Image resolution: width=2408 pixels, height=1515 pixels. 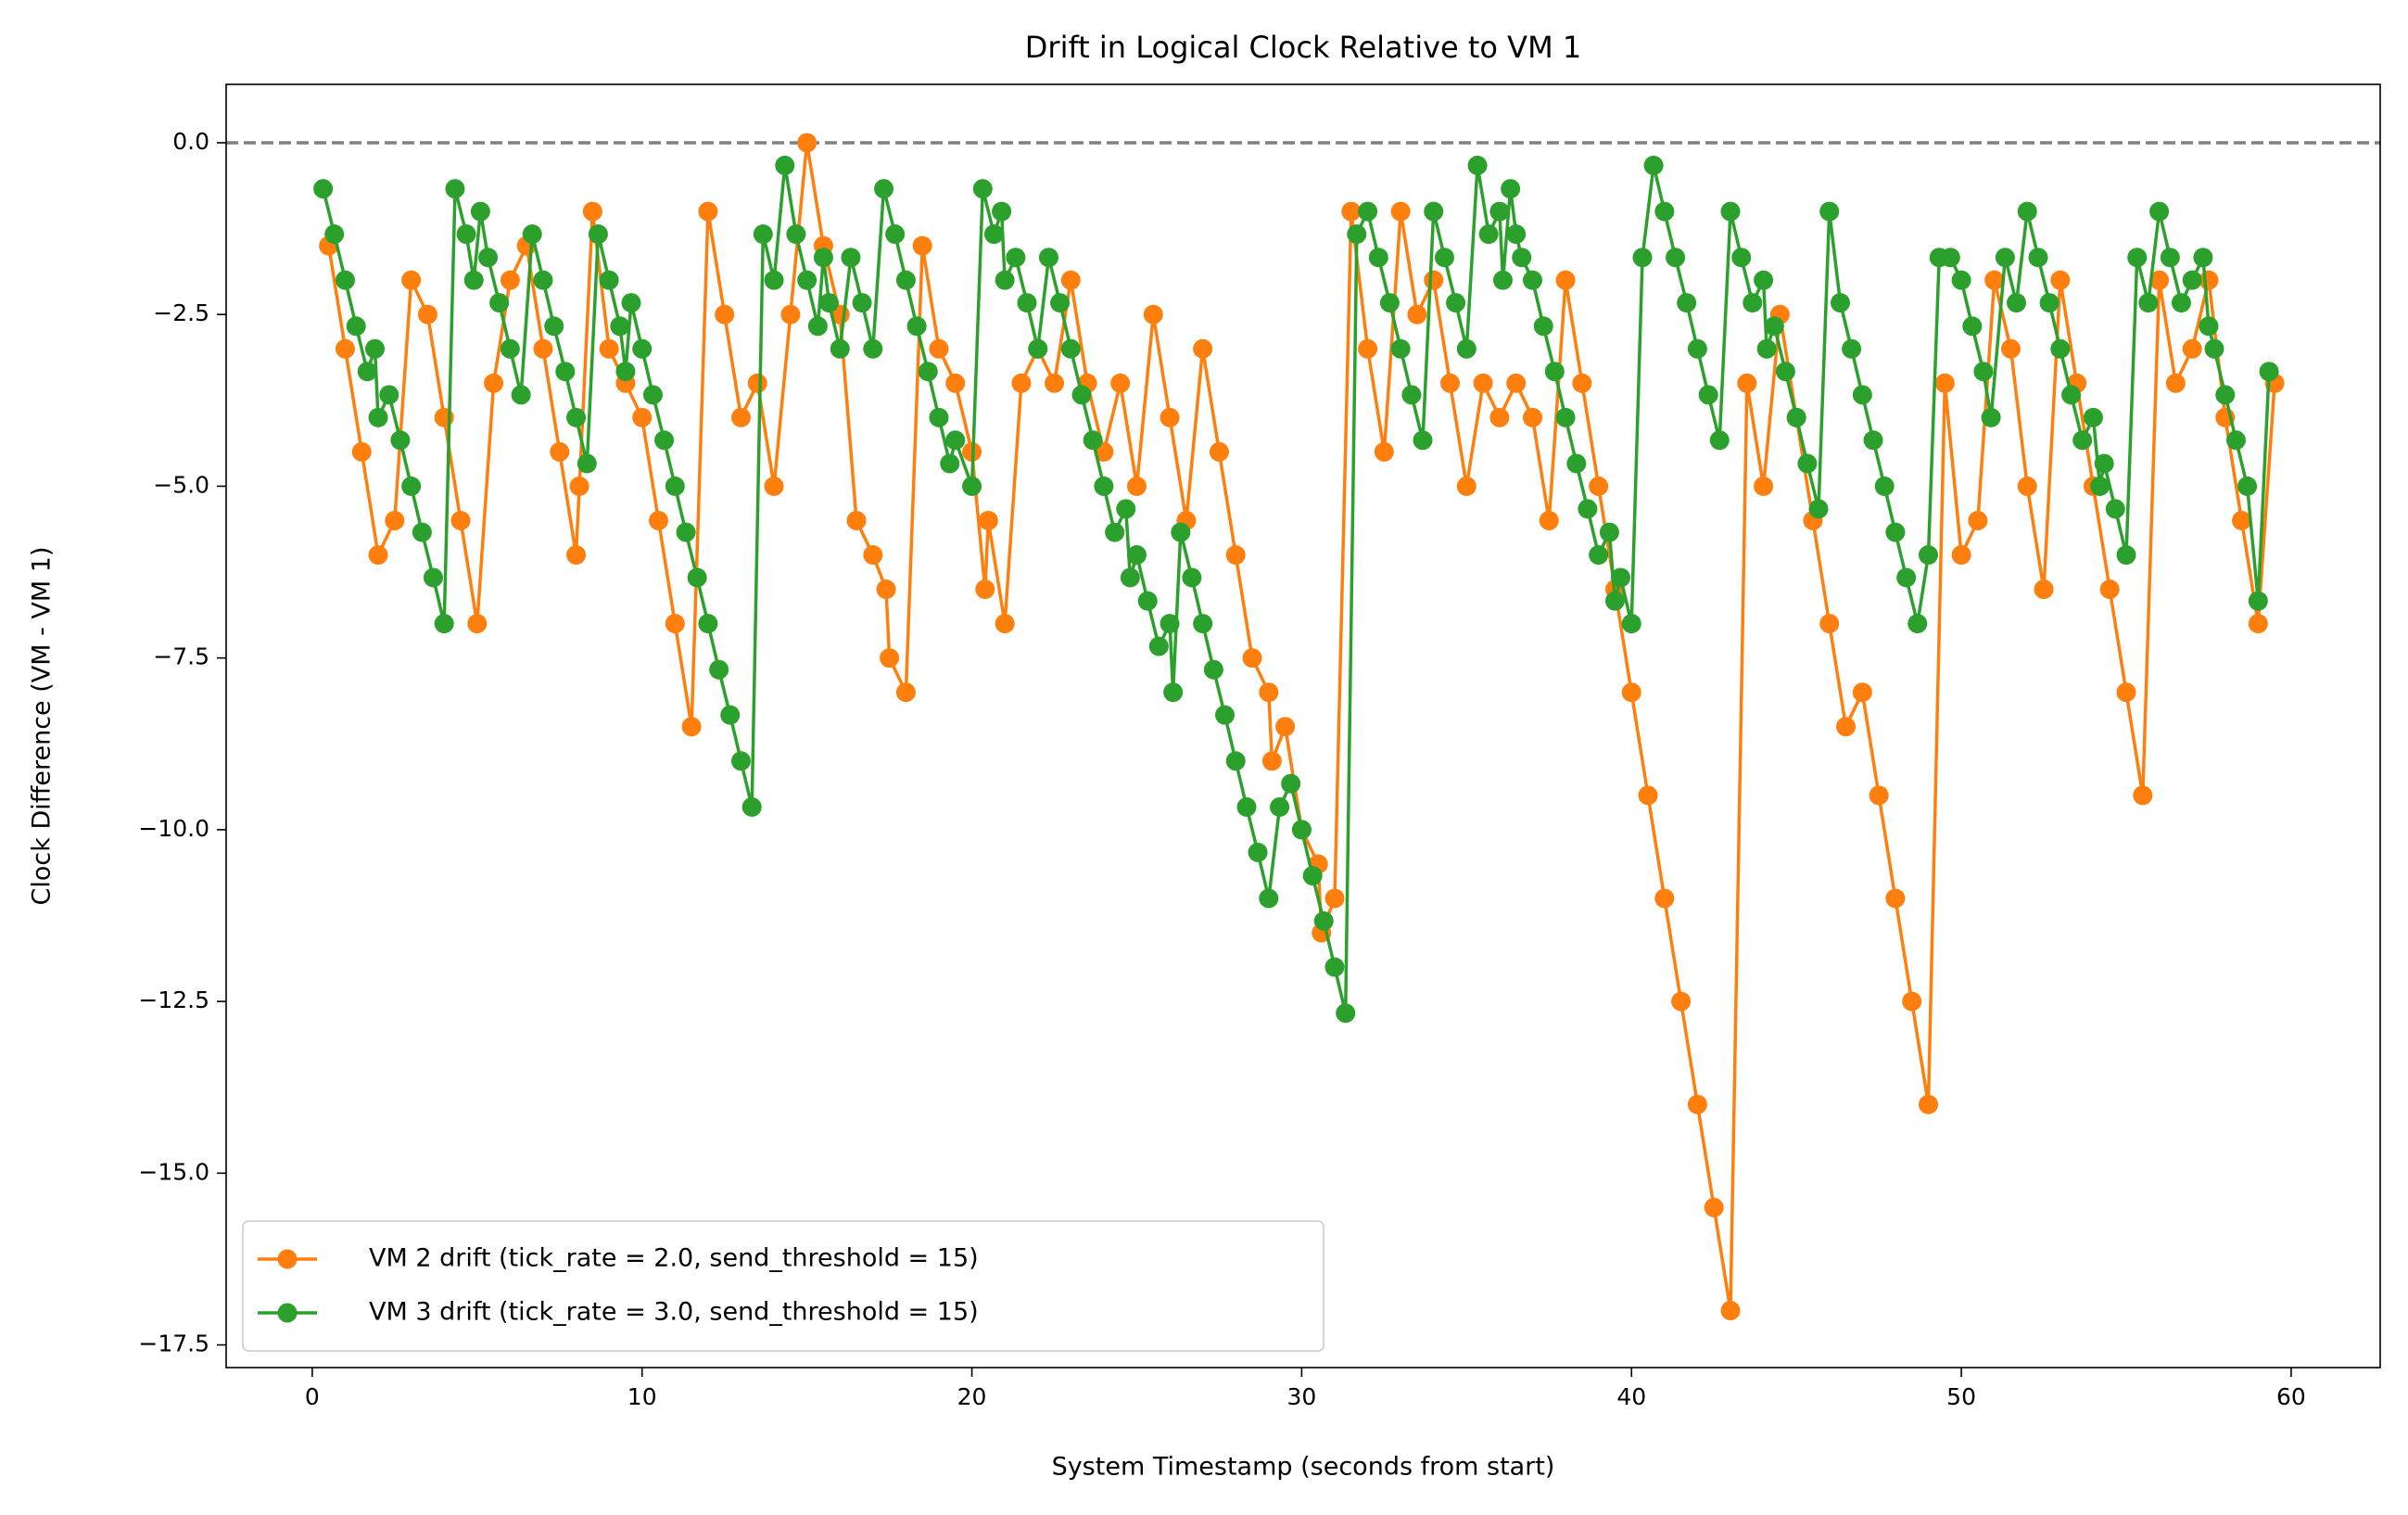 What do you see at coordinates (1301, 1396) in the screenshot?
I see `x-tick-label: 30` at bounding box center [1301, 1396].